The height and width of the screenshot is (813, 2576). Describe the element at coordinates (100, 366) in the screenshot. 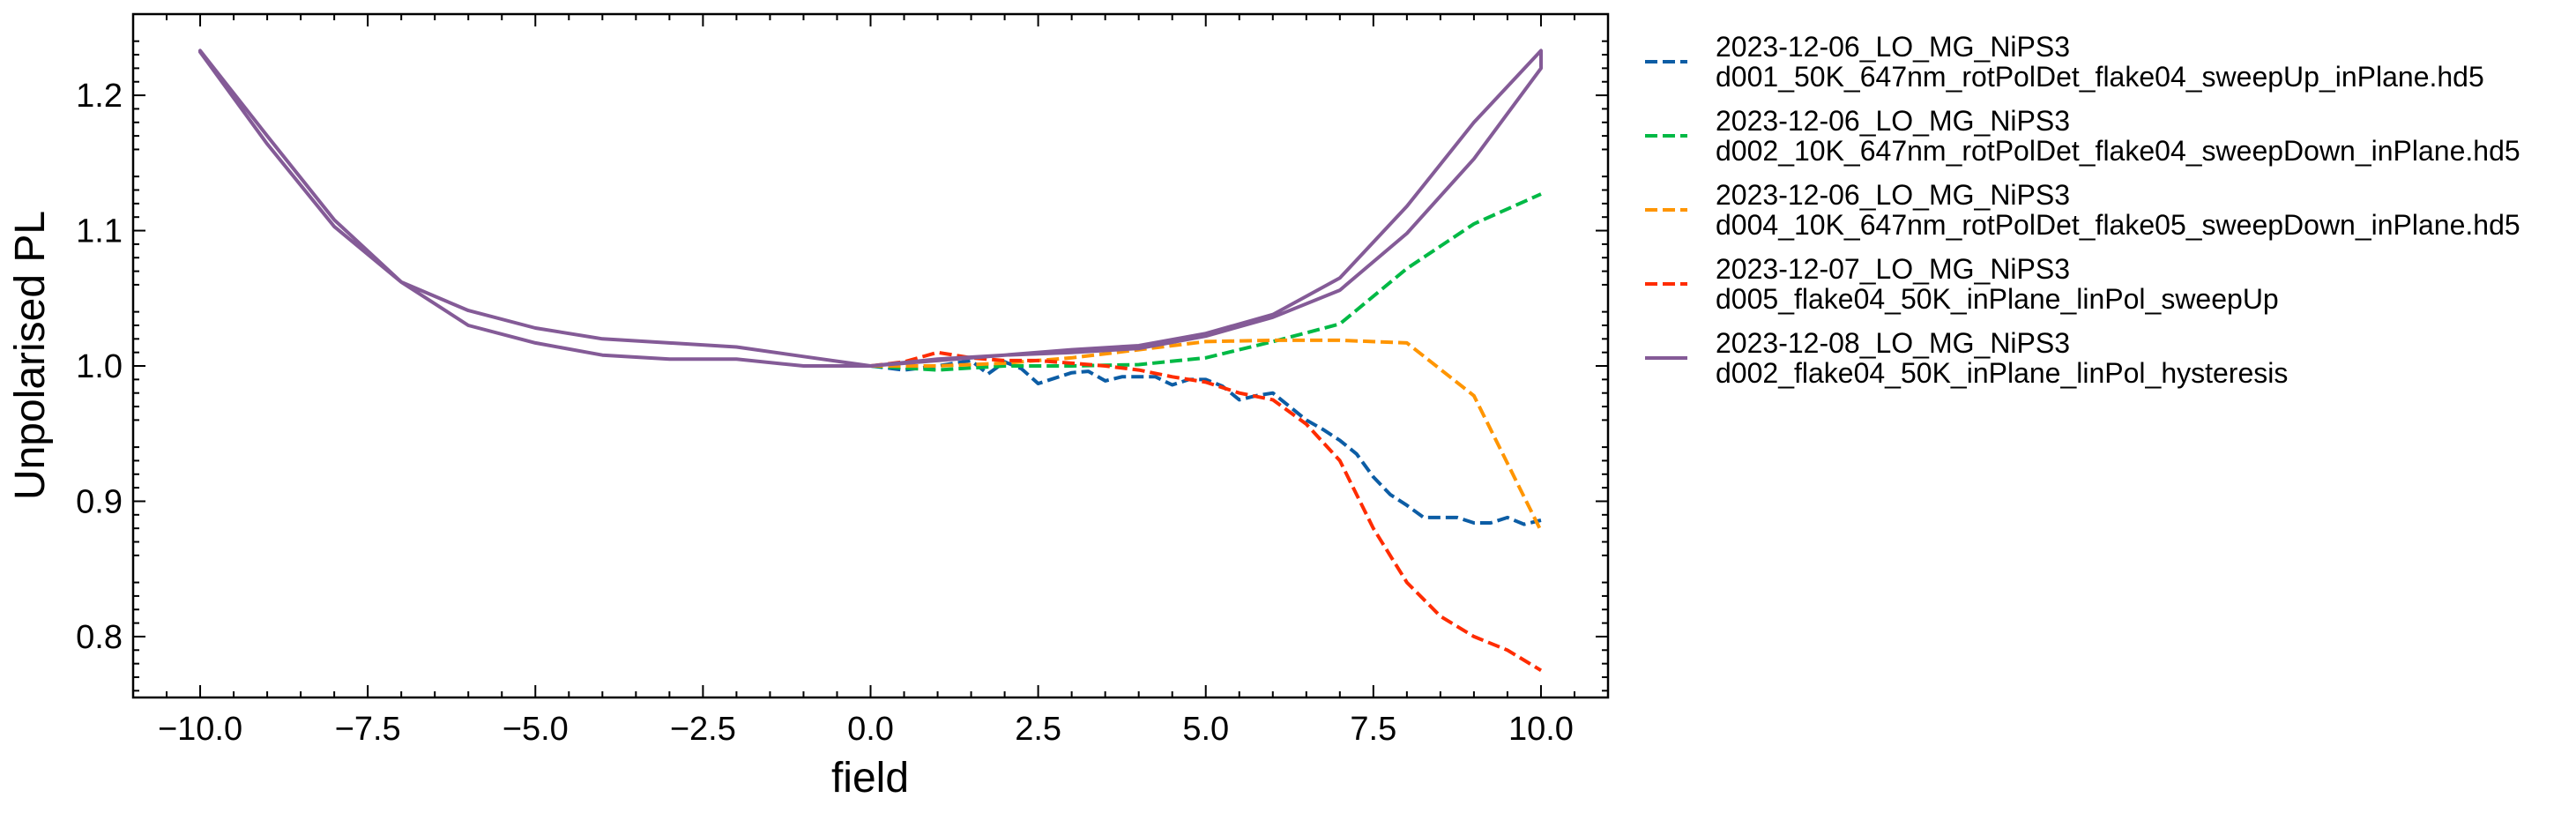

I see `y-tick-label: 1.0` at that location.